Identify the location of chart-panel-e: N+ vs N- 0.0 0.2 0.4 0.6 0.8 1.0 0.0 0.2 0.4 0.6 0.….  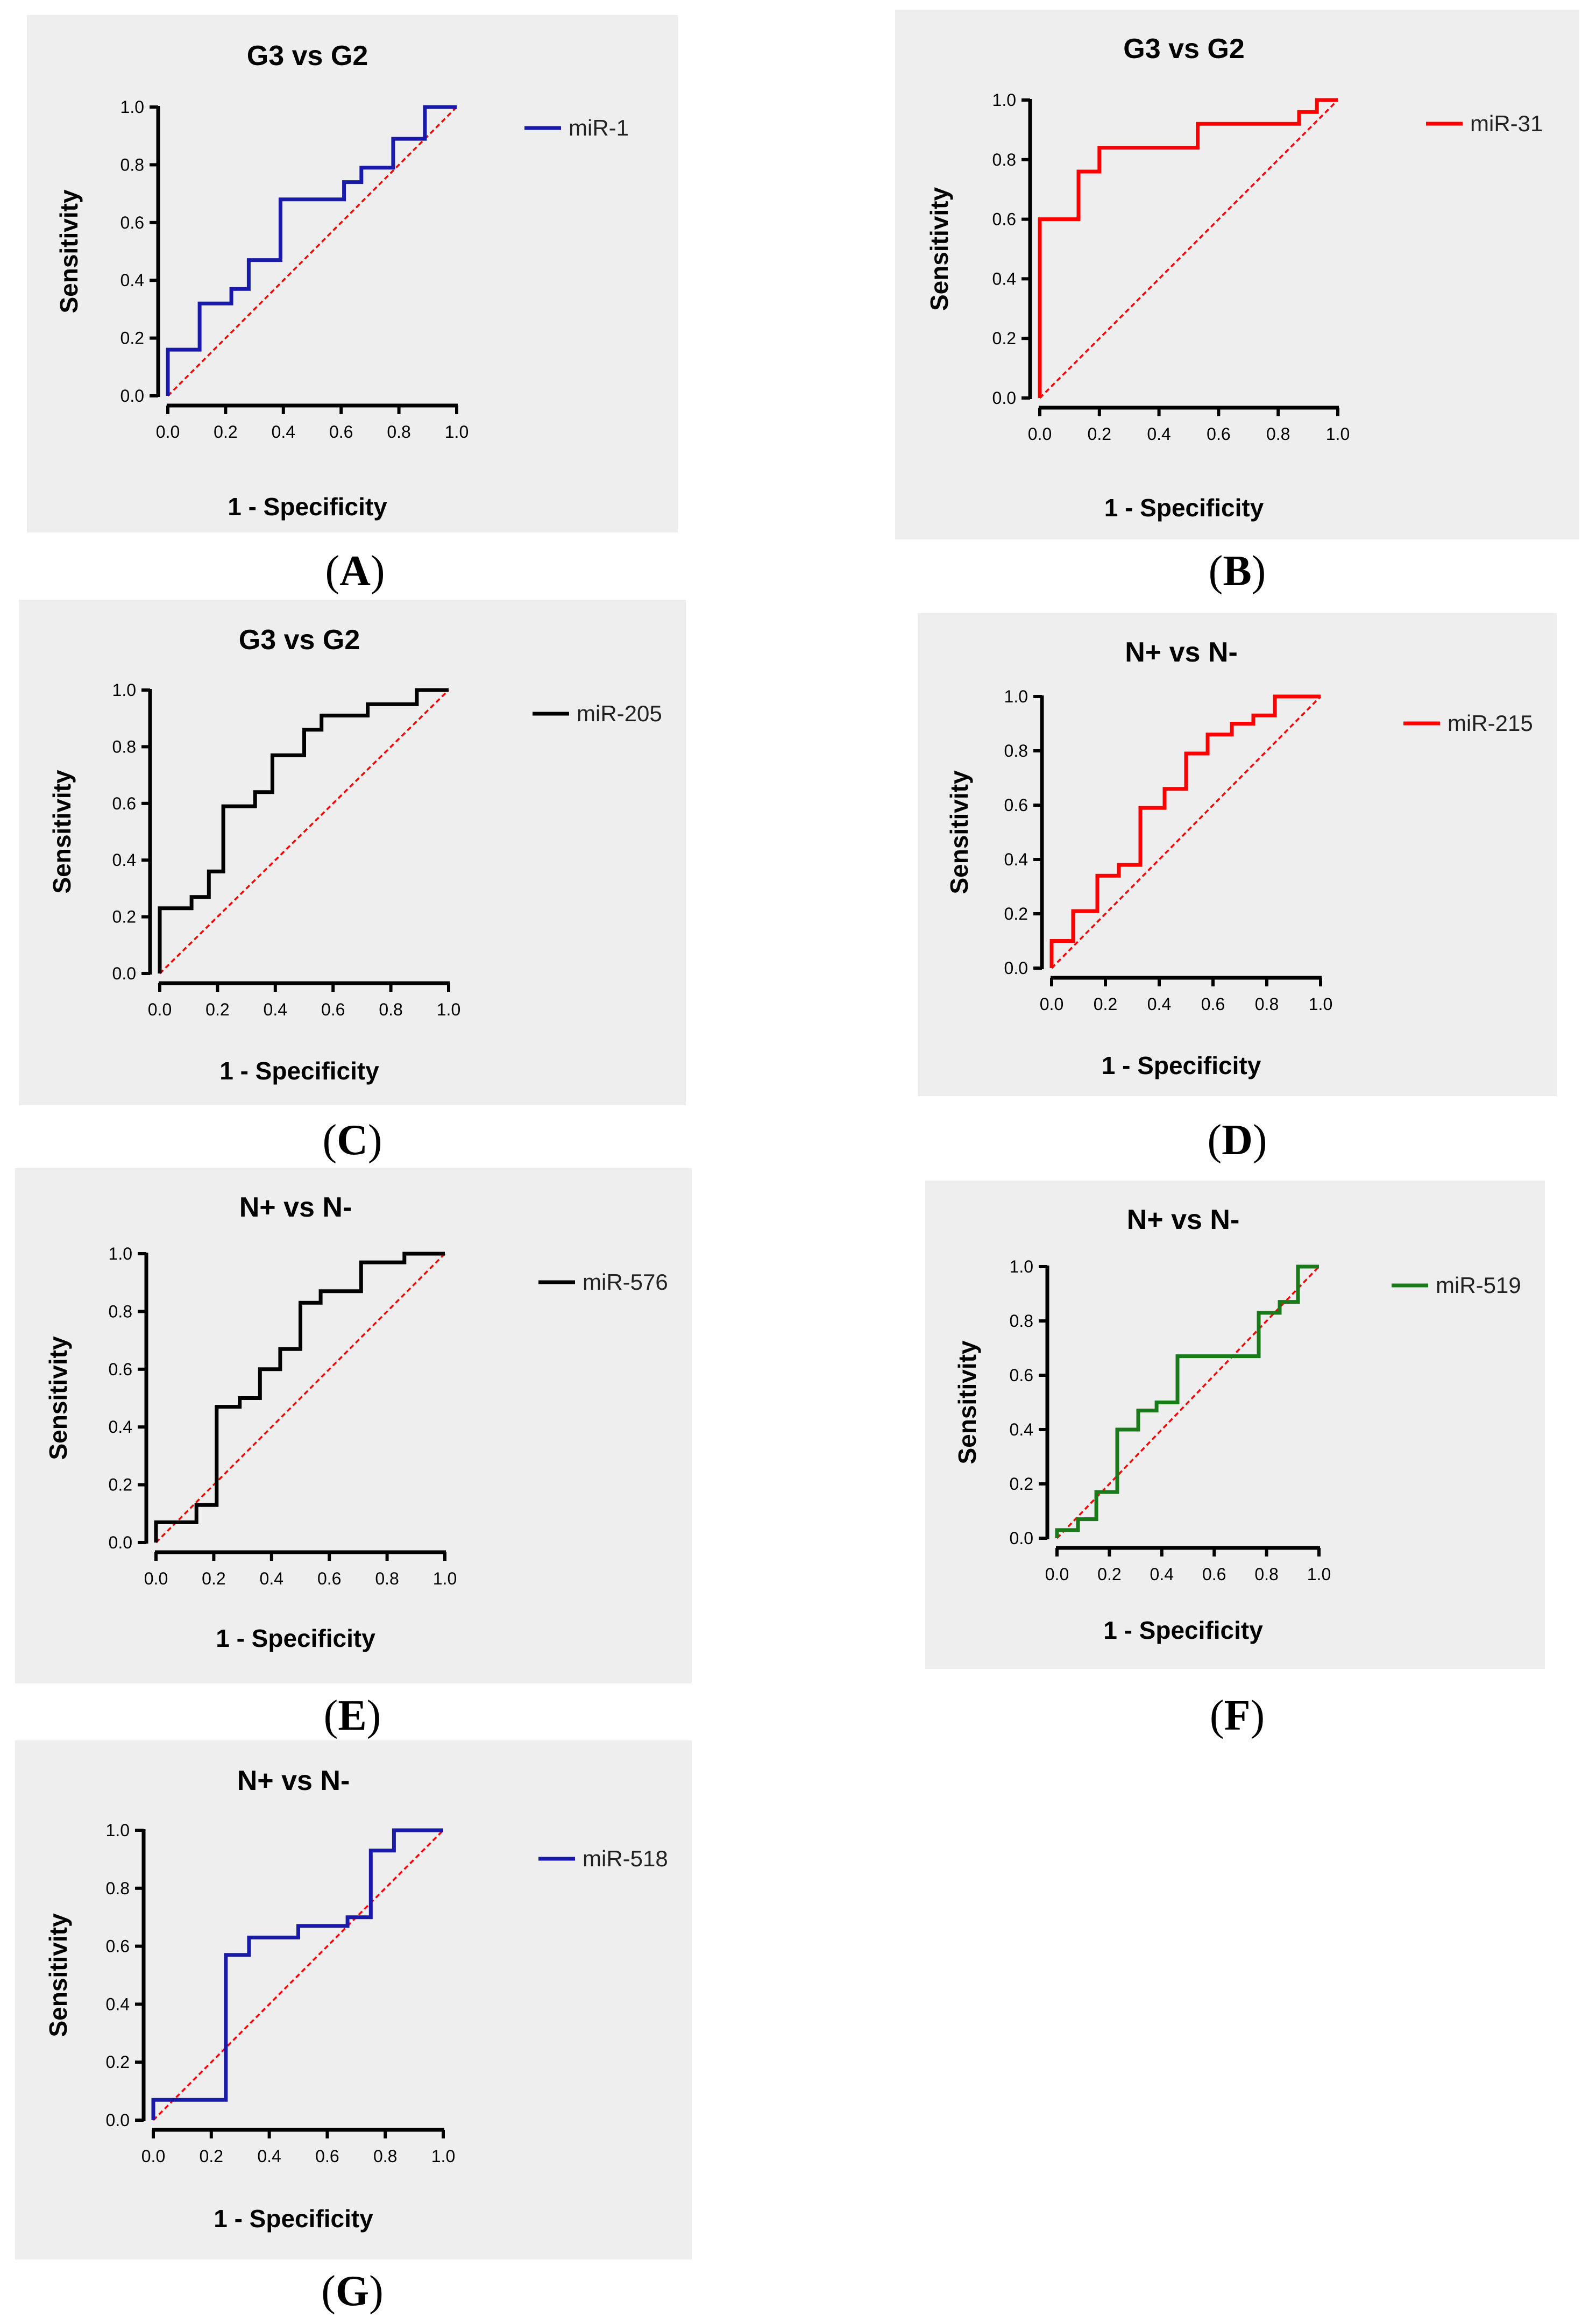
(353, 1426).